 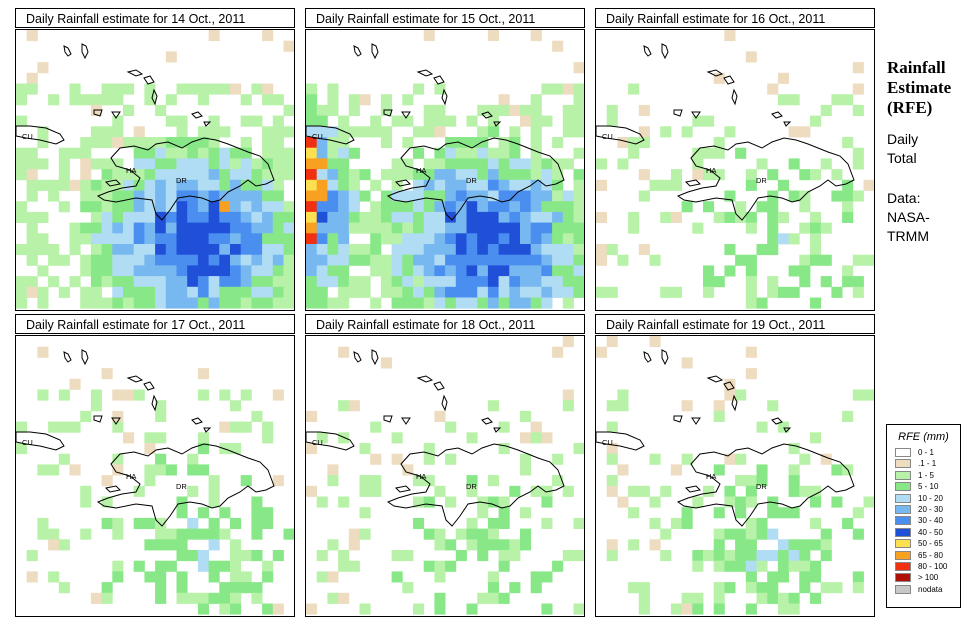 I want to click on source-text: Data: NASA- TRMM, so click(x=908, y=217).